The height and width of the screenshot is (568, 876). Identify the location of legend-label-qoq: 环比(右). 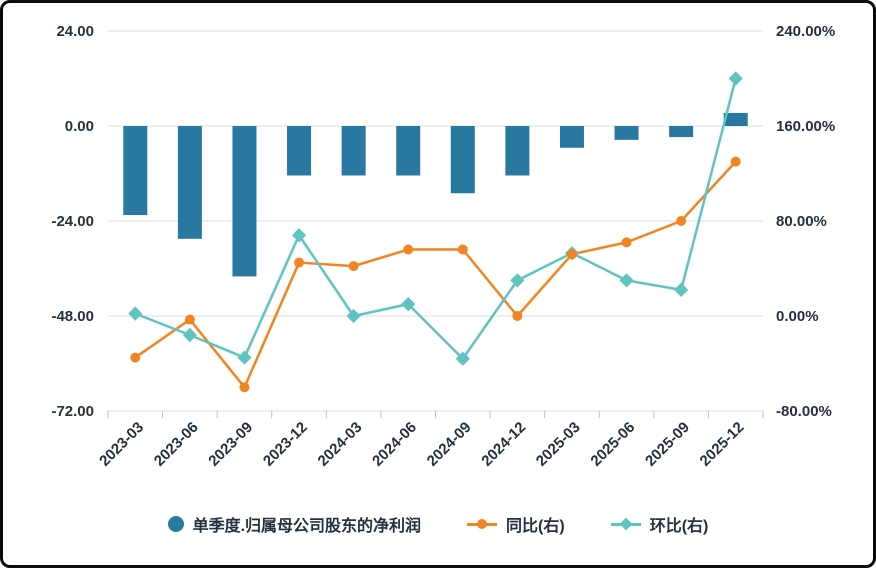
(679, 526).